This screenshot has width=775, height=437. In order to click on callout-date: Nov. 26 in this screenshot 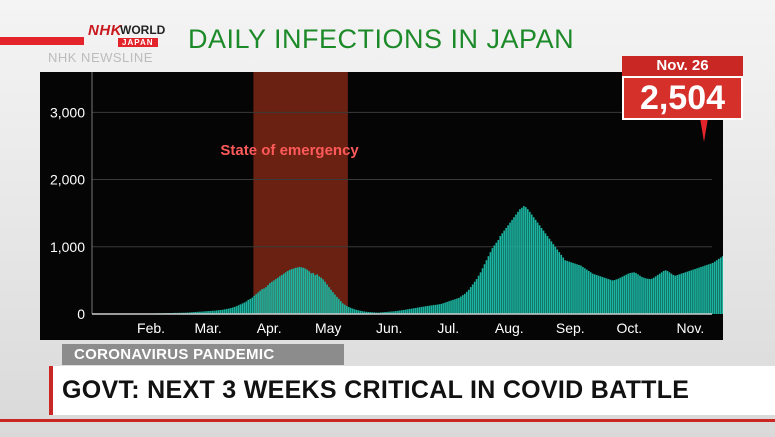, I will do `click(682, 66)`.